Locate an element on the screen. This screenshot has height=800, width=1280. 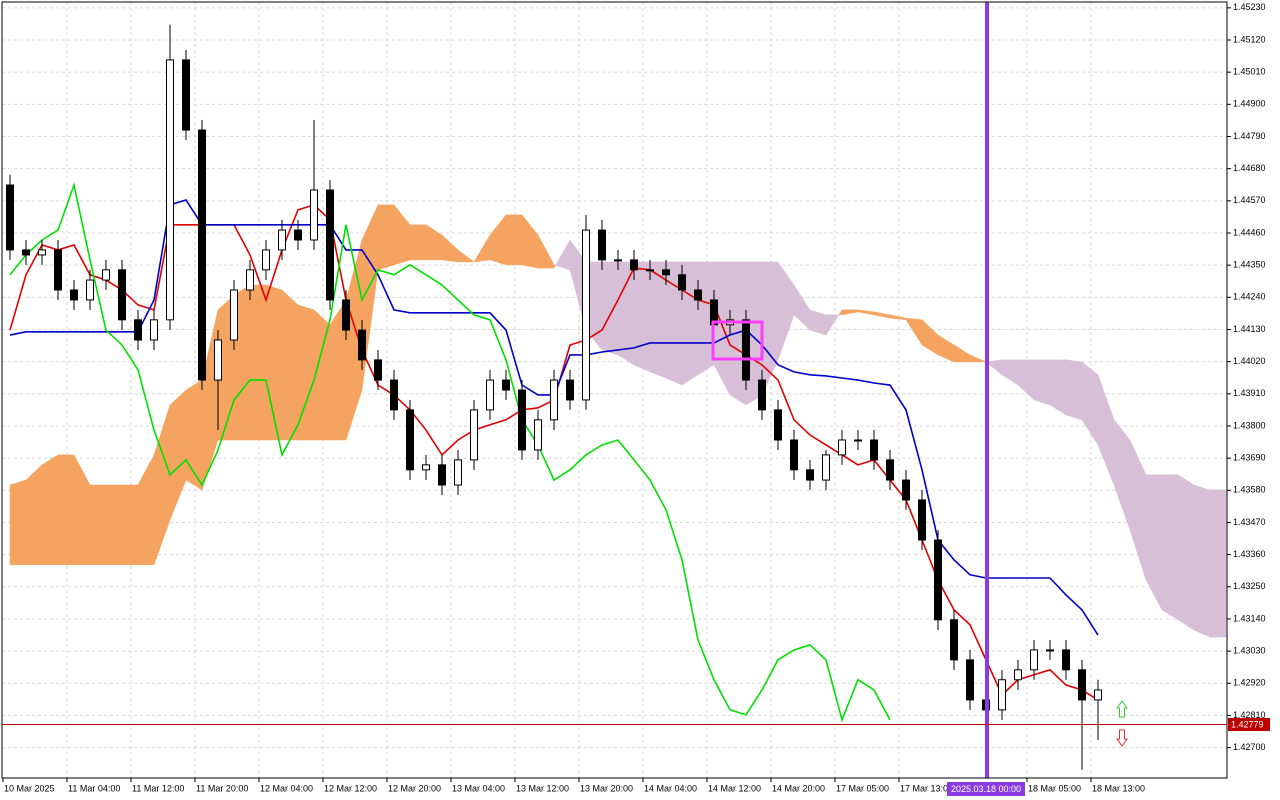
cursor-label: 2025.03.18 00:00 is located at coordinates (986, 789).